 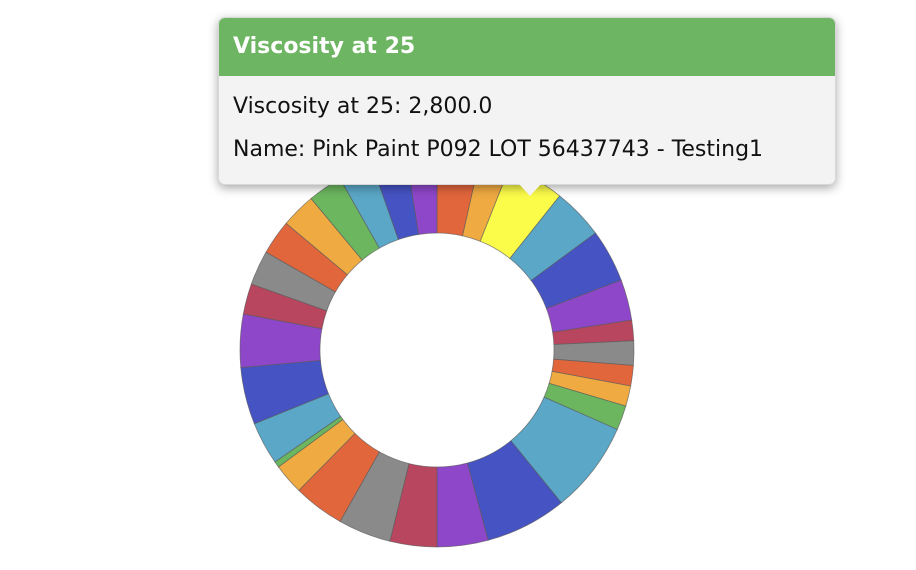 I want to click on tooltip-title: Viscosity at 25, so click(x=527, y=47).